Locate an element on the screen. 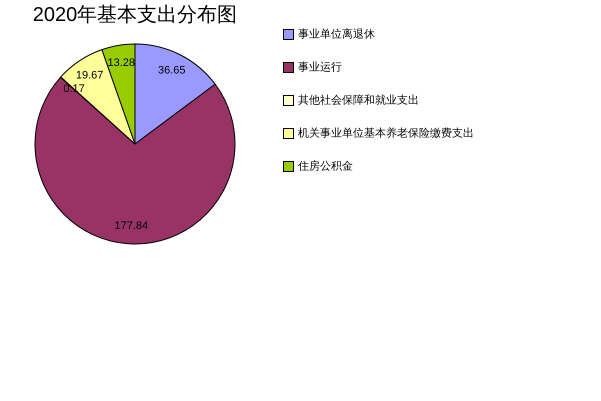  legend-label: 事业运行 is located at coordinates (320, 67).